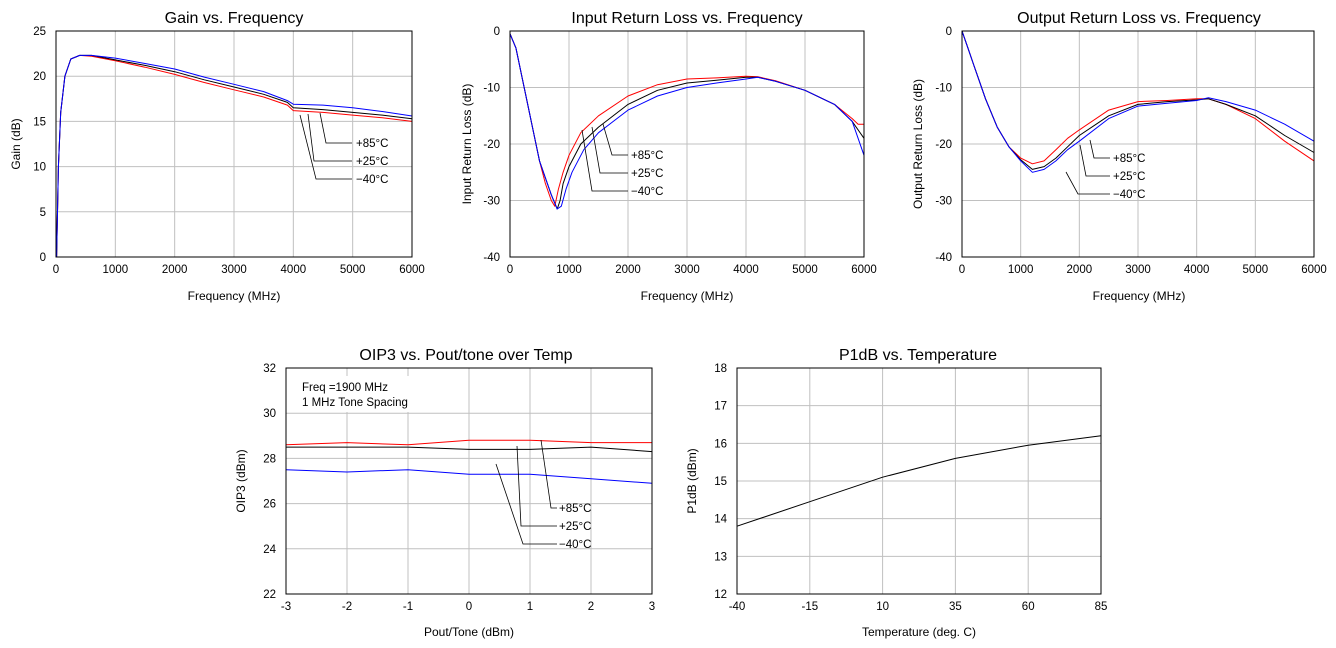 This screenshot has height=648, width=1336. I want to click on series-line, so click(919, 481).